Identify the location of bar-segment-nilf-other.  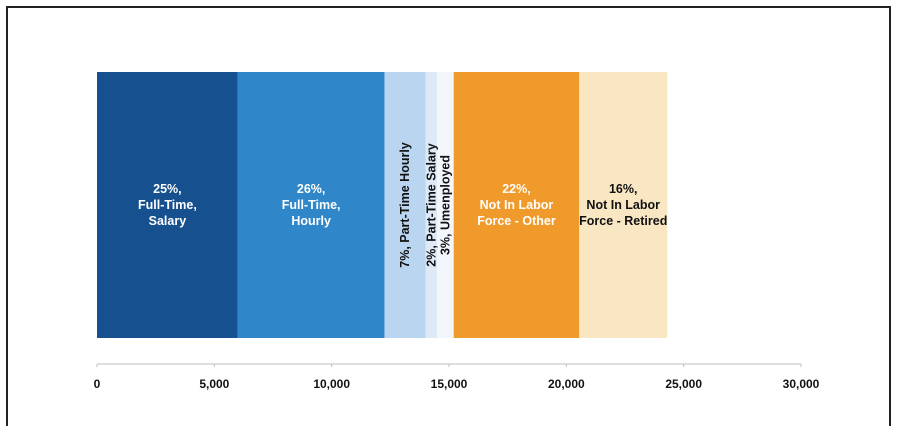
(516, 205).